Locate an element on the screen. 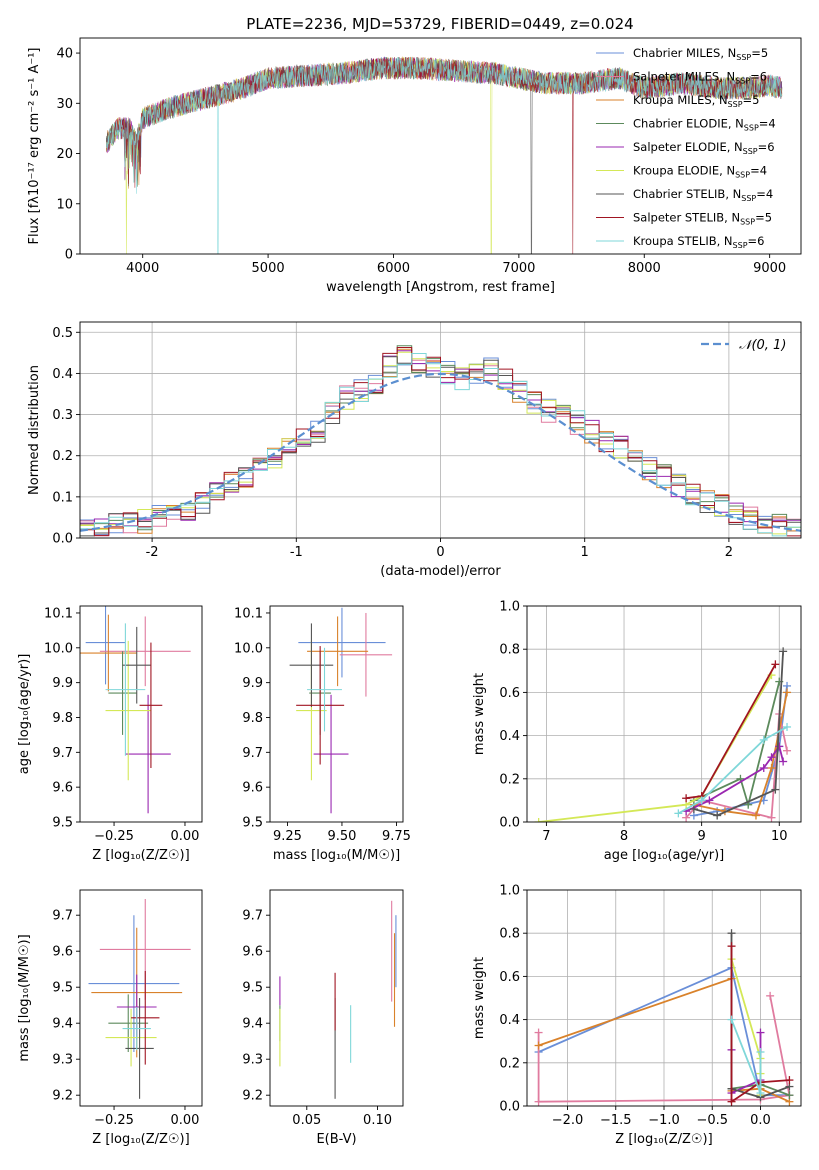  x-tick-label: -1 is located at coordinates (296, 552).